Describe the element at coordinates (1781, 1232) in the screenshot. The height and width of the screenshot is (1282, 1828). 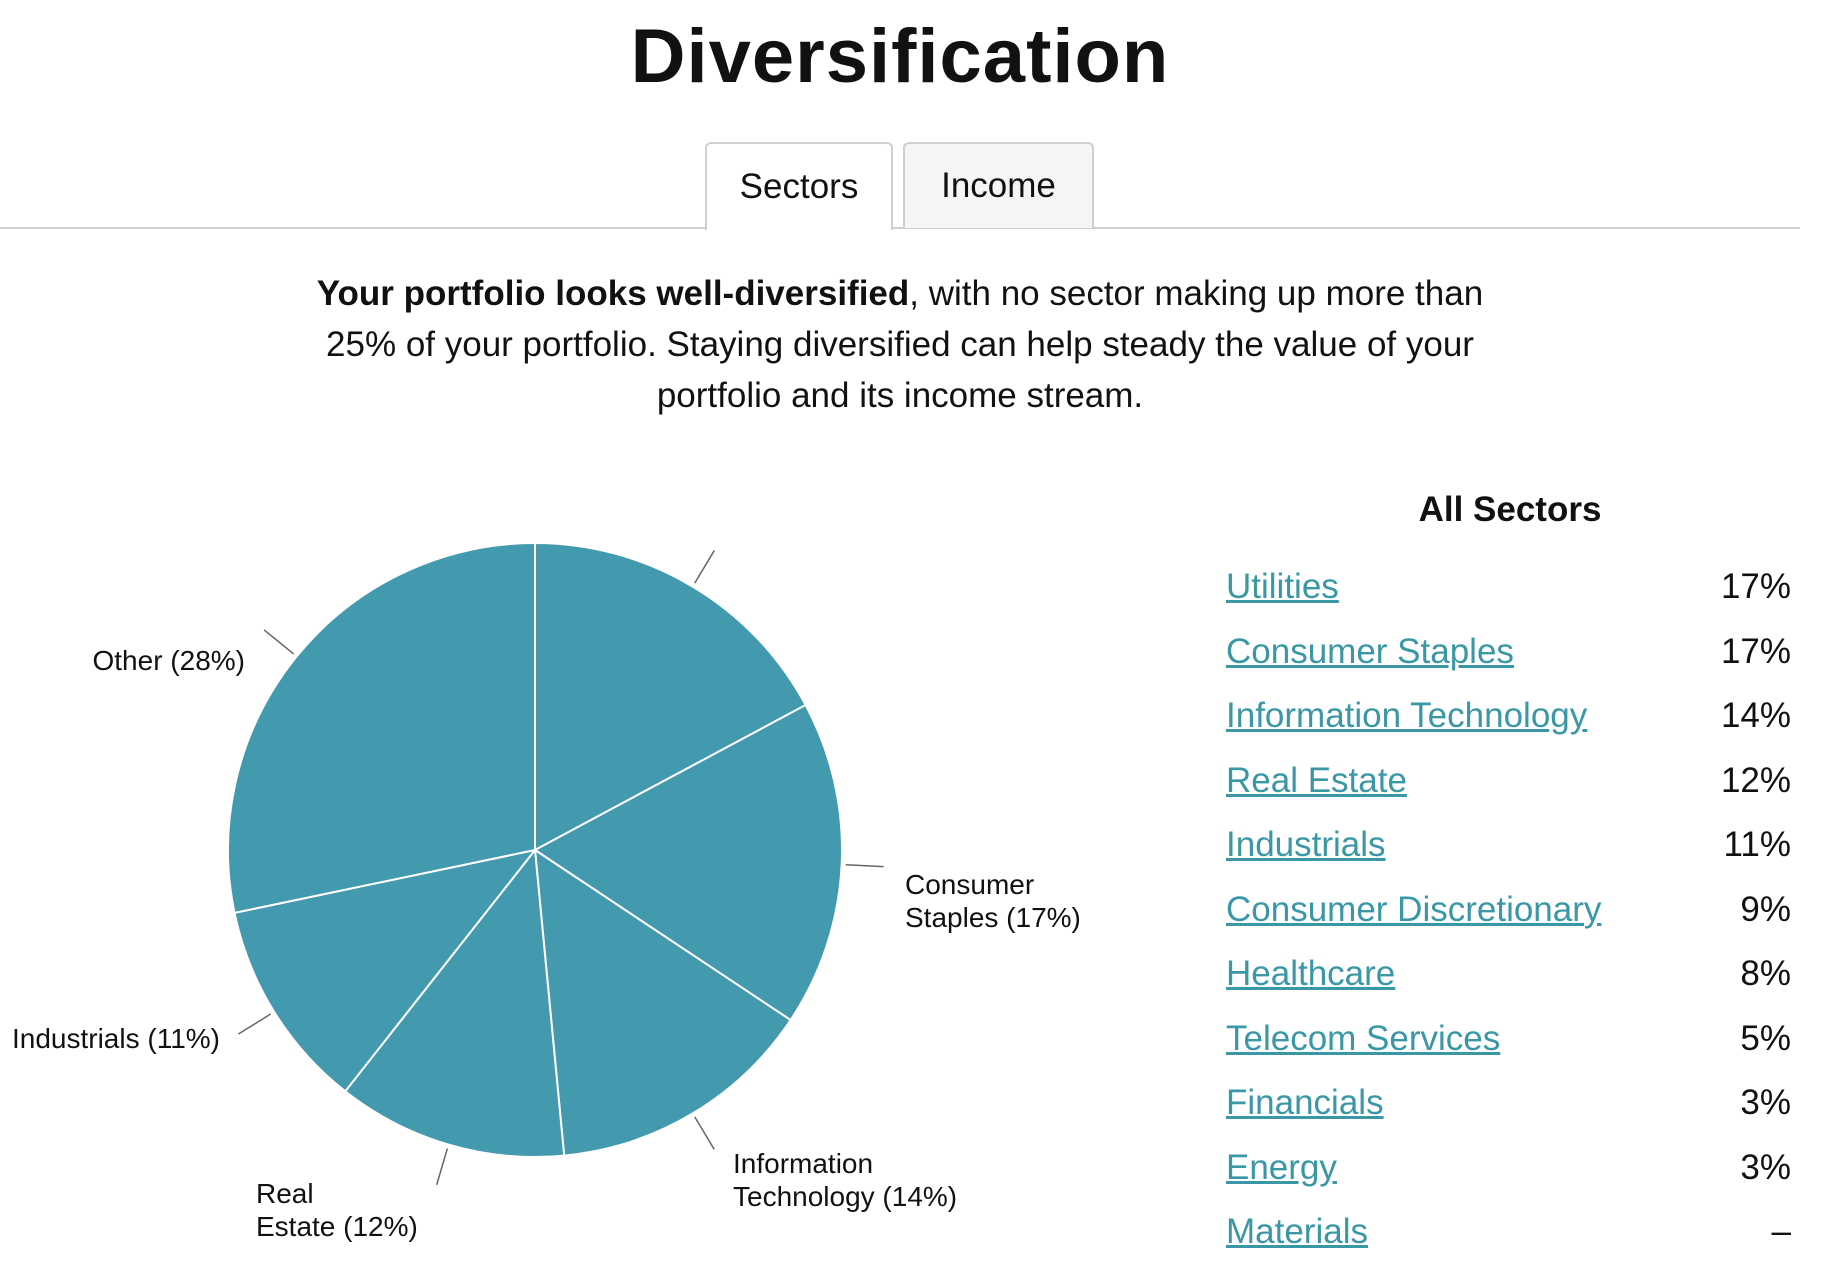
I see `sector-percentage: –` at that location.